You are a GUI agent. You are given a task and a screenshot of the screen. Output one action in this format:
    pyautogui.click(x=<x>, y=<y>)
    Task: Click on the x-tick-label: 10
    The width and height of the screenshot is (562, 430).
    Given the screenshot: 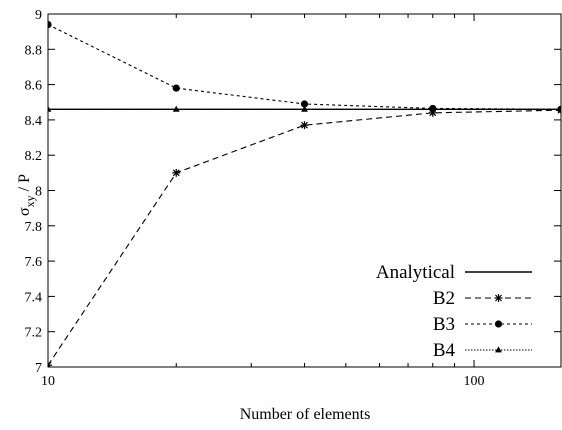 What is the action you would take?
    pyautogui.click(x=48, y=381)
    